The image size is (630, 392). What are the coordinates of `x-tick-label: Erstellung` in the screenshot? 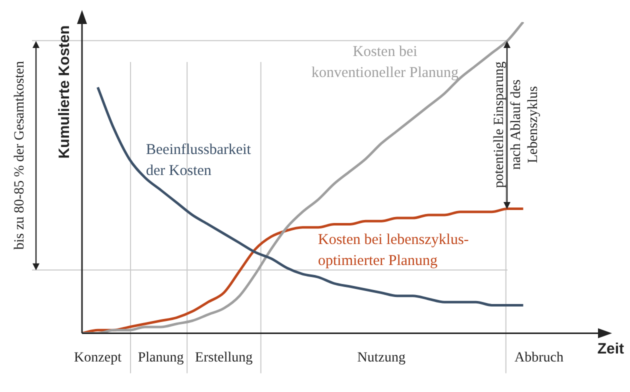 It's located at (224, 358).